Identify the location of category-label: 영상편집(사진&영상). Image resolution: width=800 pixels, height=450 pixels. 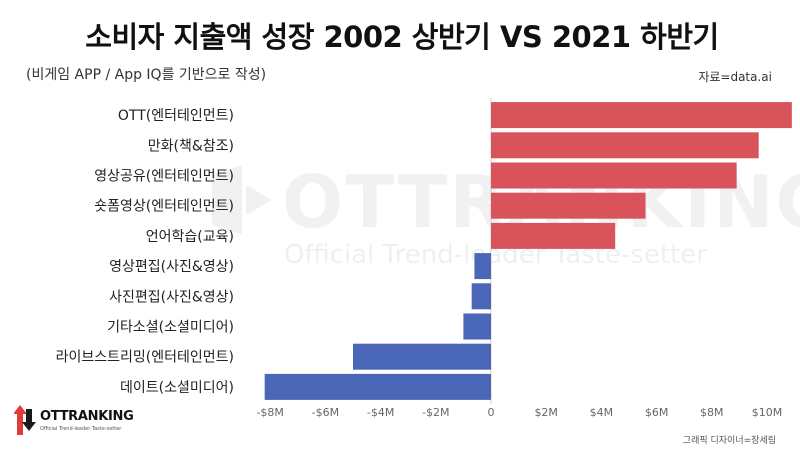
(171, 267).